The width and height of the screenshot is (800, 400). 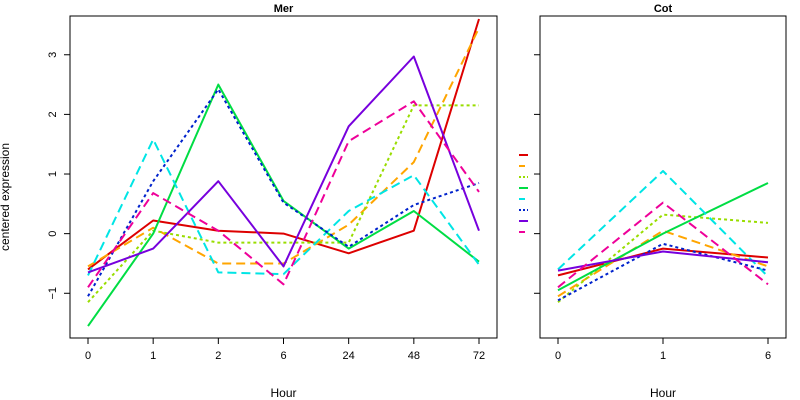 What do you see at coordinates (663, 9) in the screenshot?
I see `cot-title: Cot` at bounding box center [663, 9].